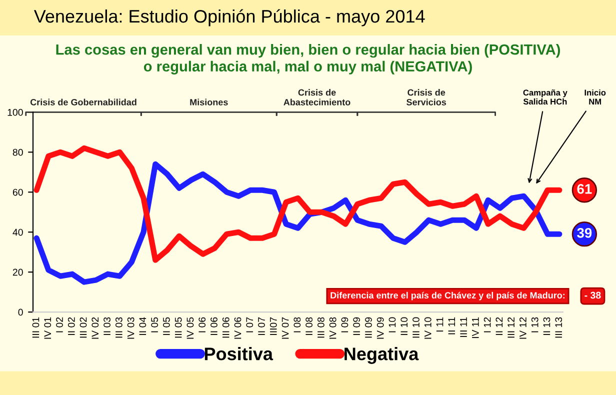 This screenshot has width=616, height=395. What do you see at coordinates (209, 102) in the screenshot?
I see `text: Misiones` at bounding box center [209, 102].